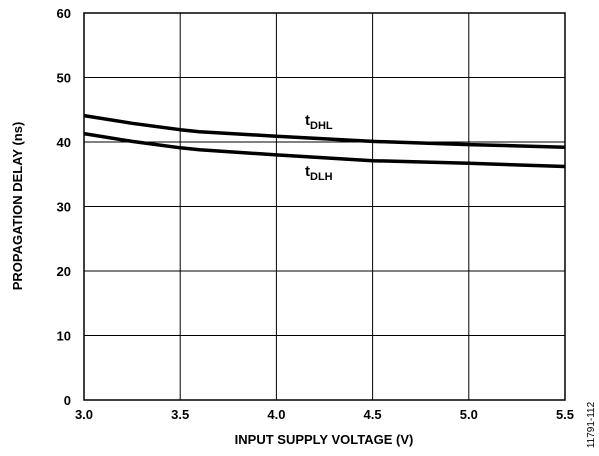 The image size is (599, 456). I want to click on x-tick-label: 5.0, so click(469, 414).